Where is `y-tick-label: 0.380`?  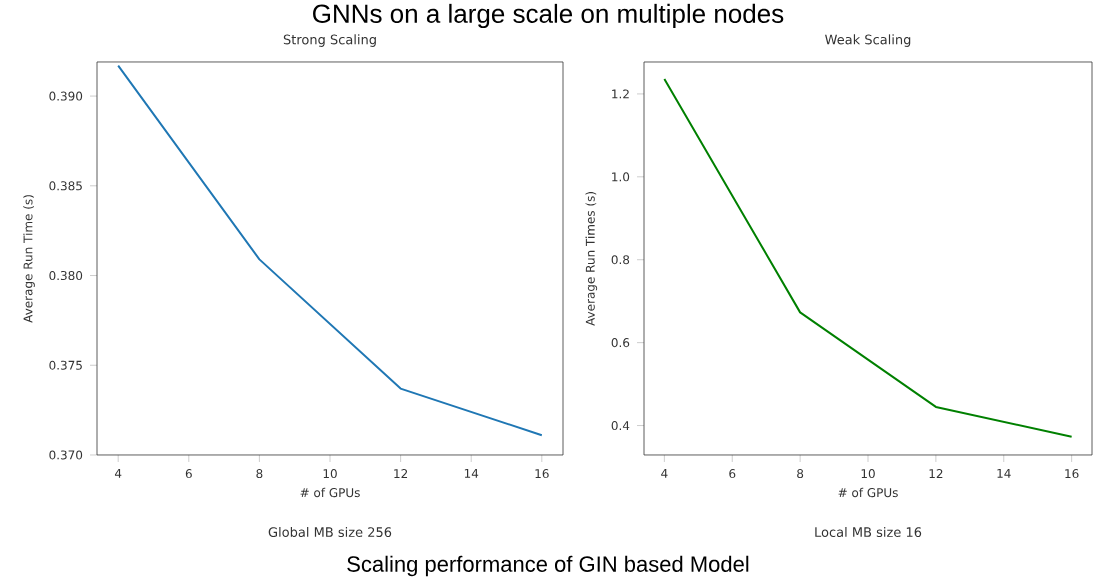 y-tick-label: 0.380 is located at coordinates (66, 275).